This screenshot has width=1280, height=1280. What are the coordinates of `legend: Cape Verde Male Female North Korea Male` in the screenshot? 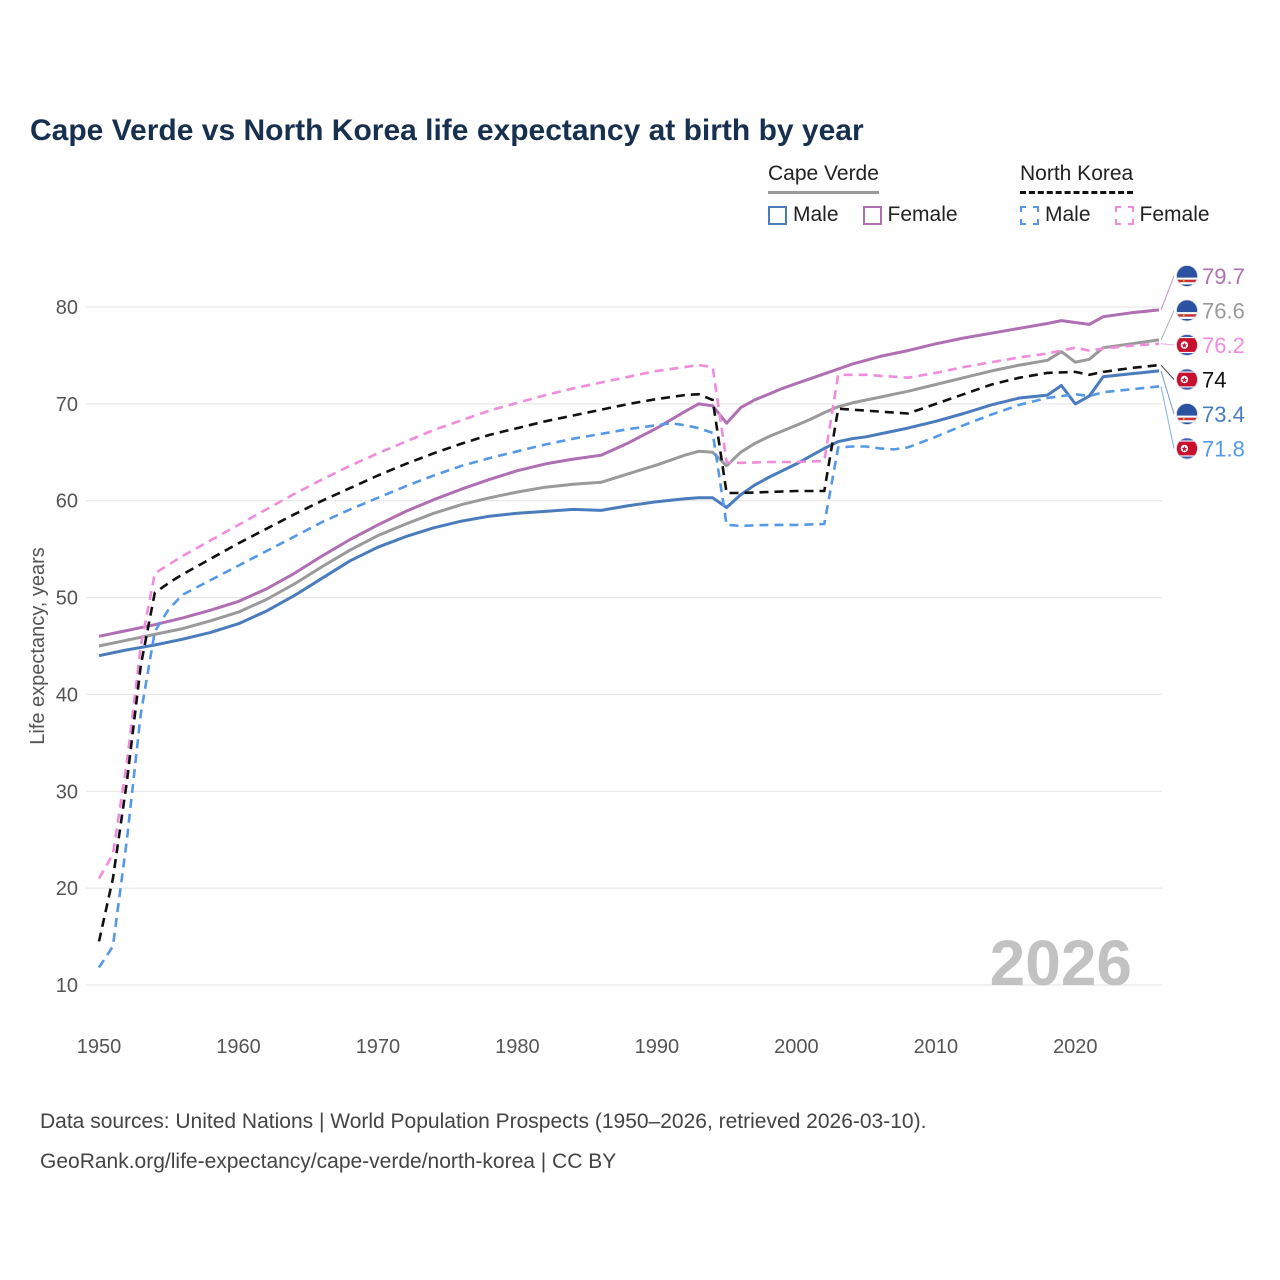 It's located at (640, 207).